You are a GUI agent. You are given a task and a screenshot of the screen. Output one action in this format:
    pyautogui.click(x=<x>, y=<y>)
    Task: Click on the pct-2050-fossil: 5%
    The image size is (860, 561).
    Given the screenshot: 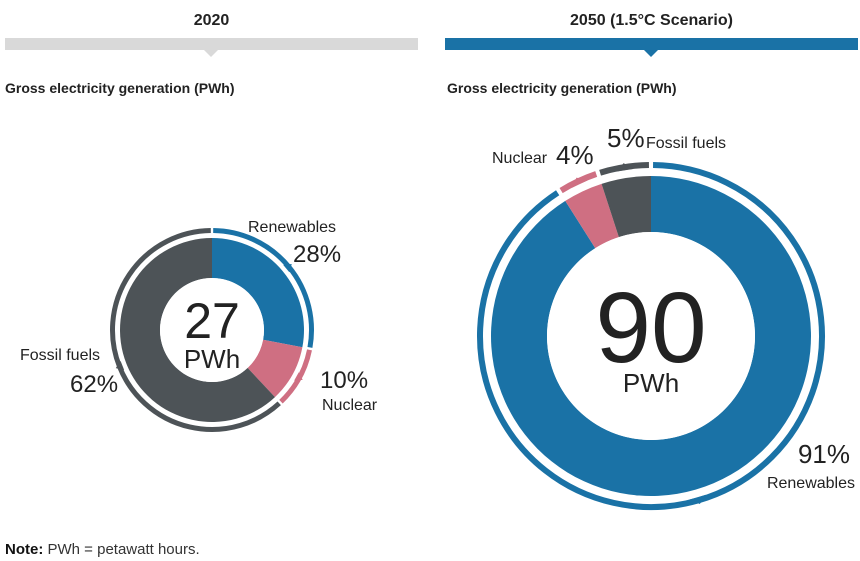 What is the action you would take?
    pyautogui.click(x=626, y=138)
    